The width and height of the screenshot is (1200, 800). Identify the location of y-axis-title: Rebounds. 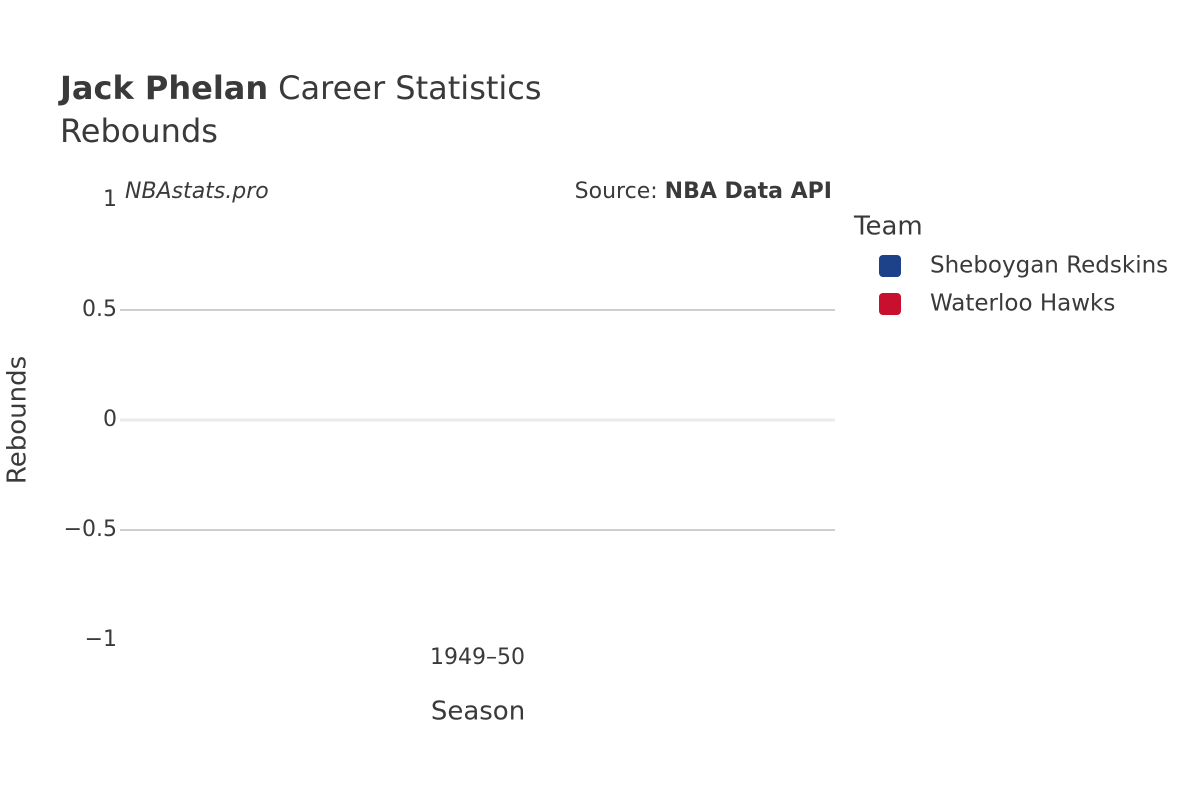
(18, 420).